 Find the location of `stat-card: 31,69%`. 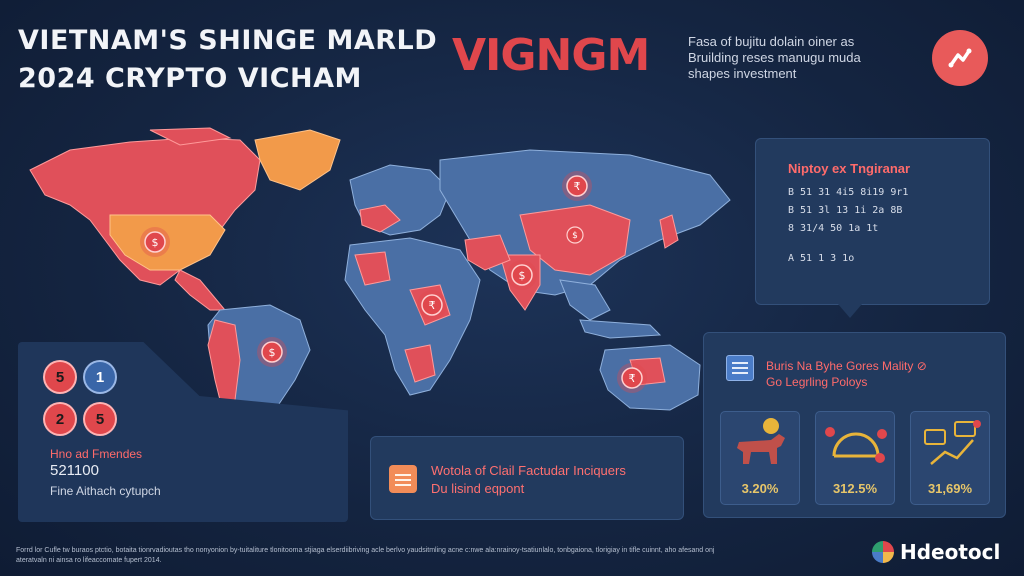

stat-card: 31,69% is located at coordinates (950, 458).